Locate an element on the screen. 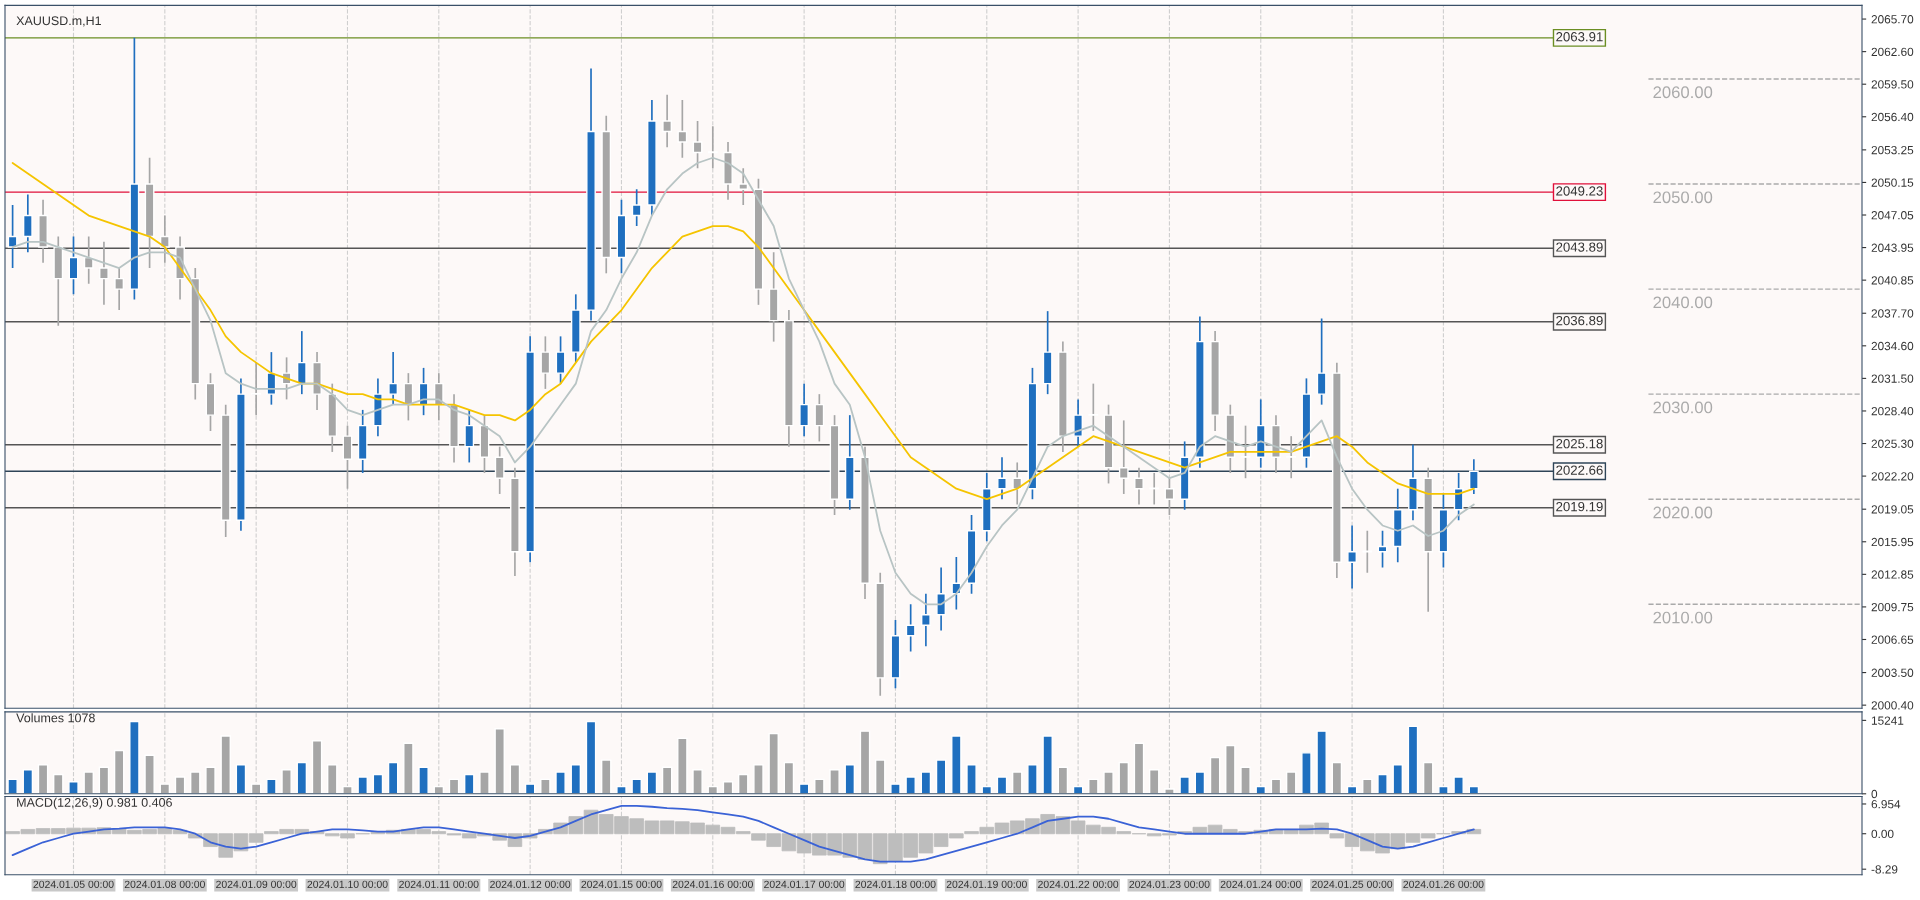  x-tick-label: 2024.01.22 00:00 is located at coordinates (1078, 884).